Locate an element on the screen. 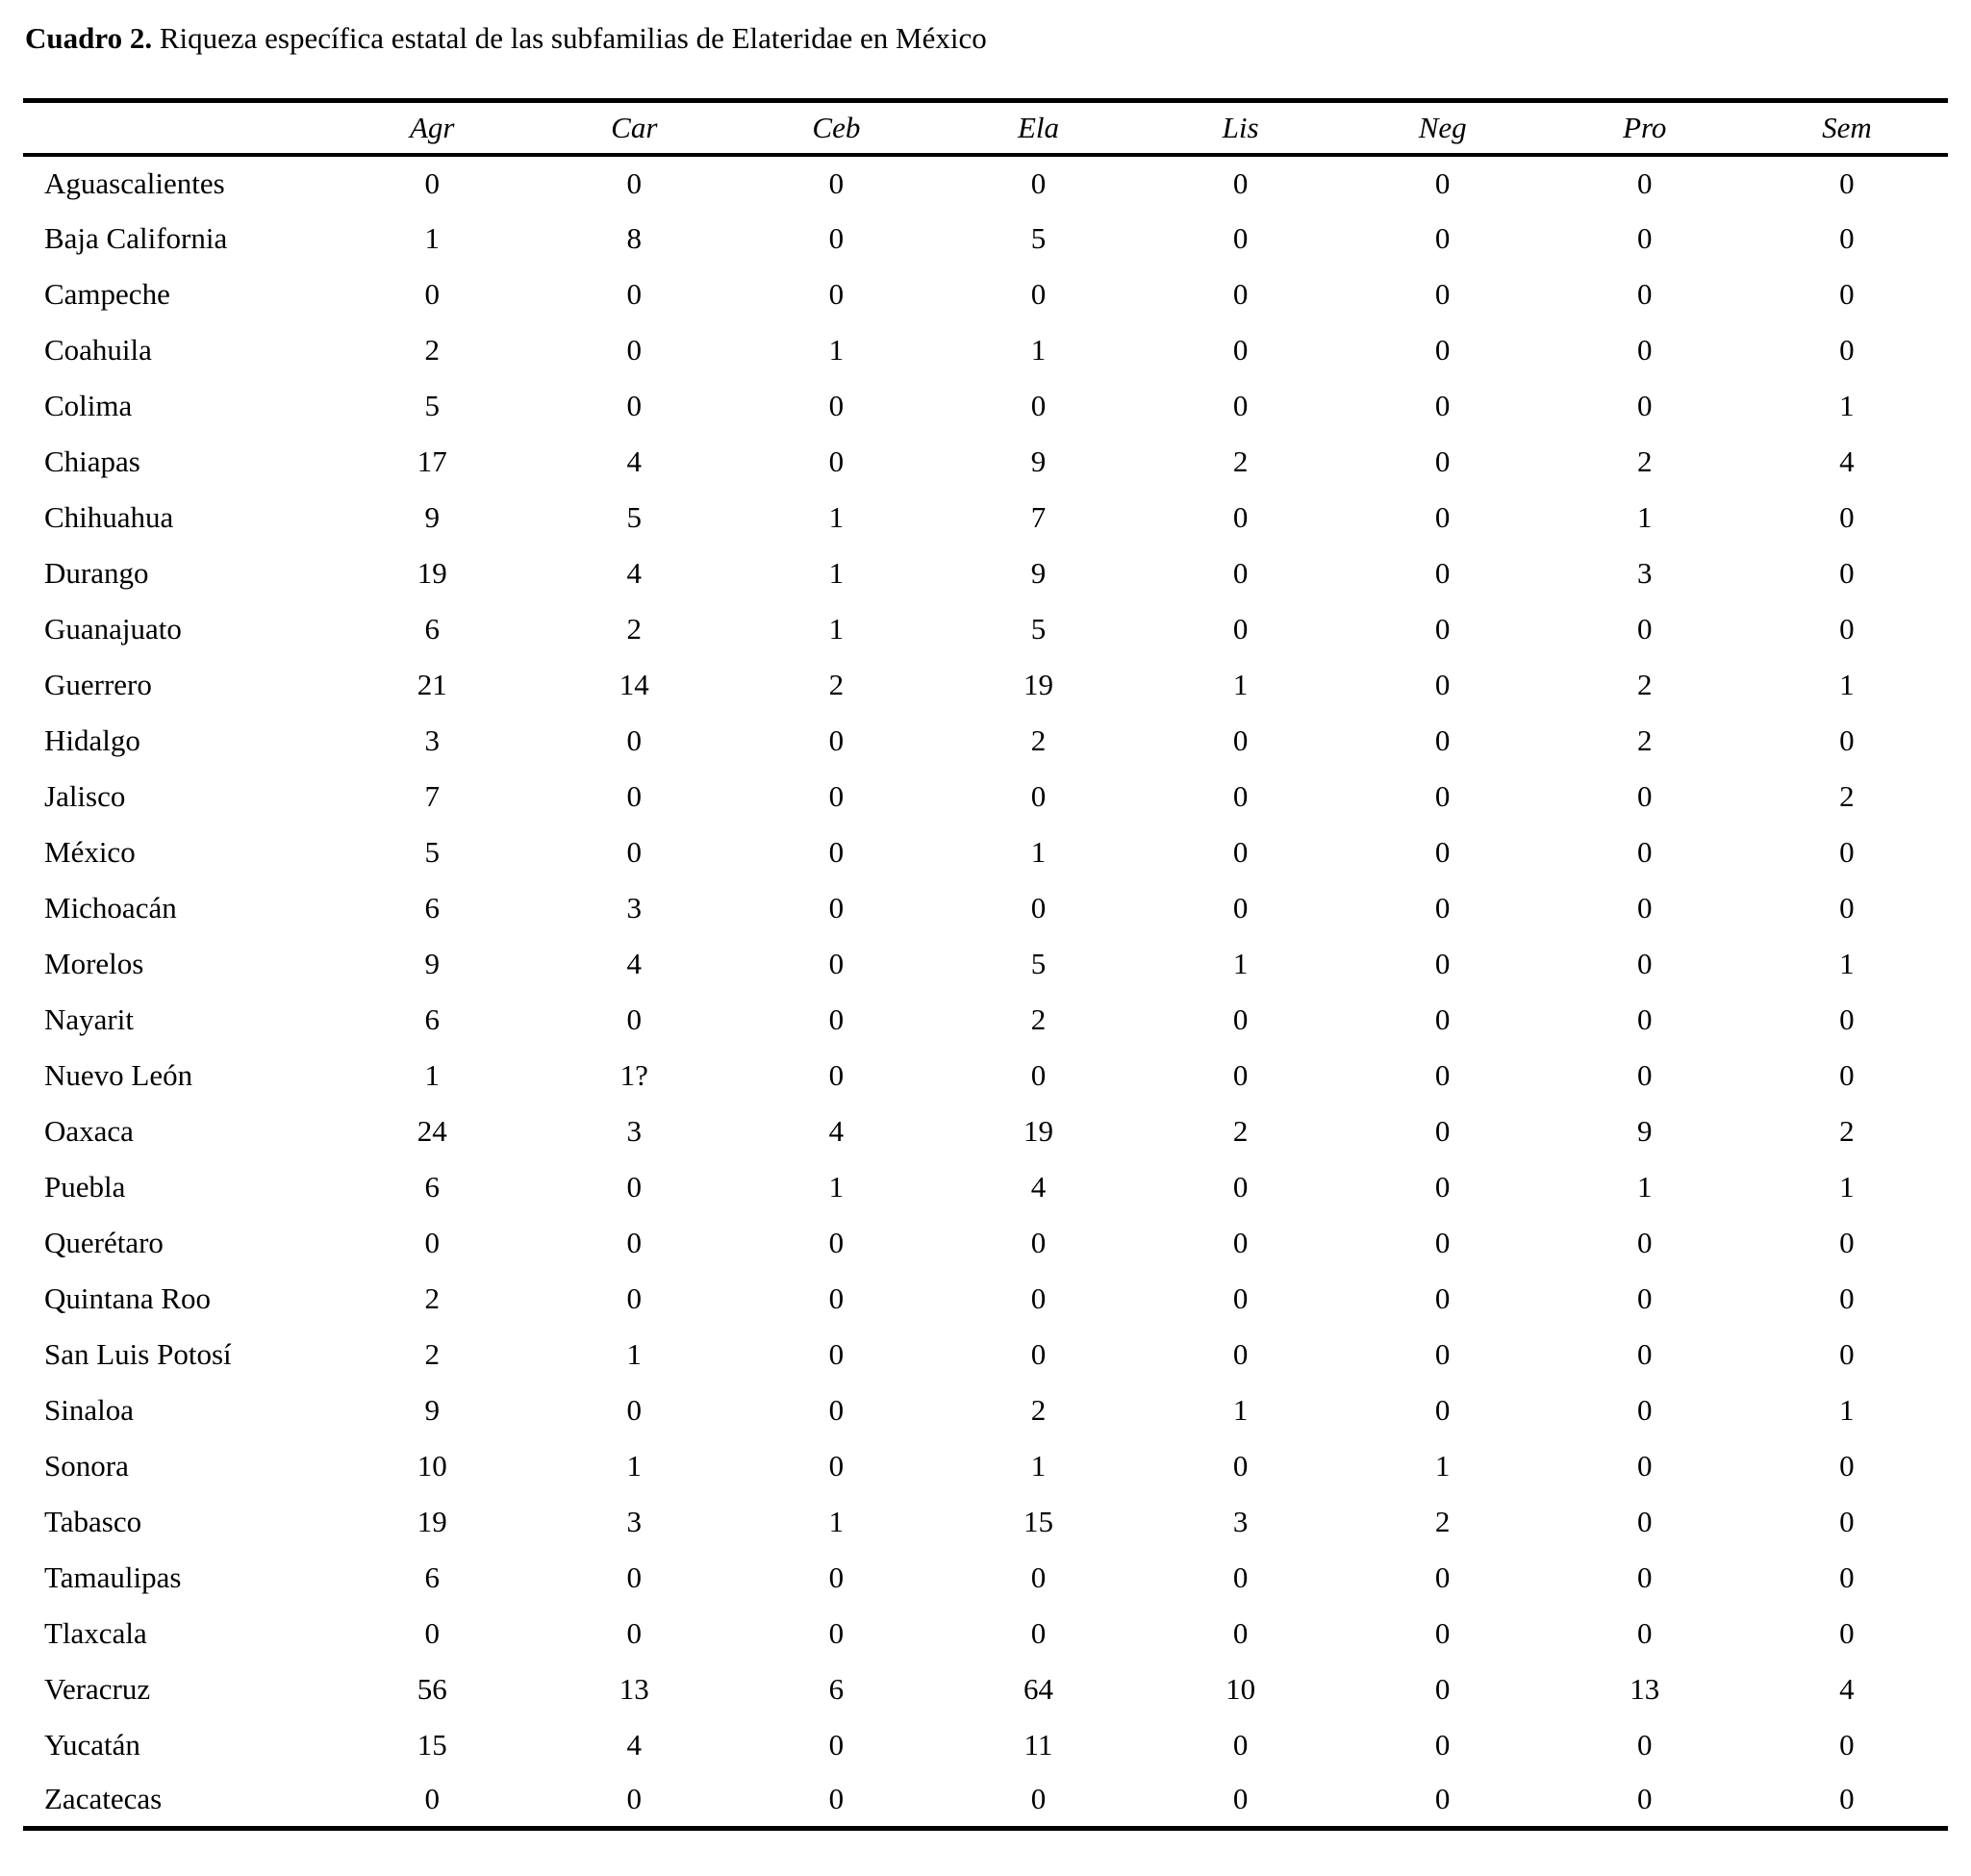 This screenshot has width=1971, height=1876. table-cell: 17 is located at coordinates (432, 461).